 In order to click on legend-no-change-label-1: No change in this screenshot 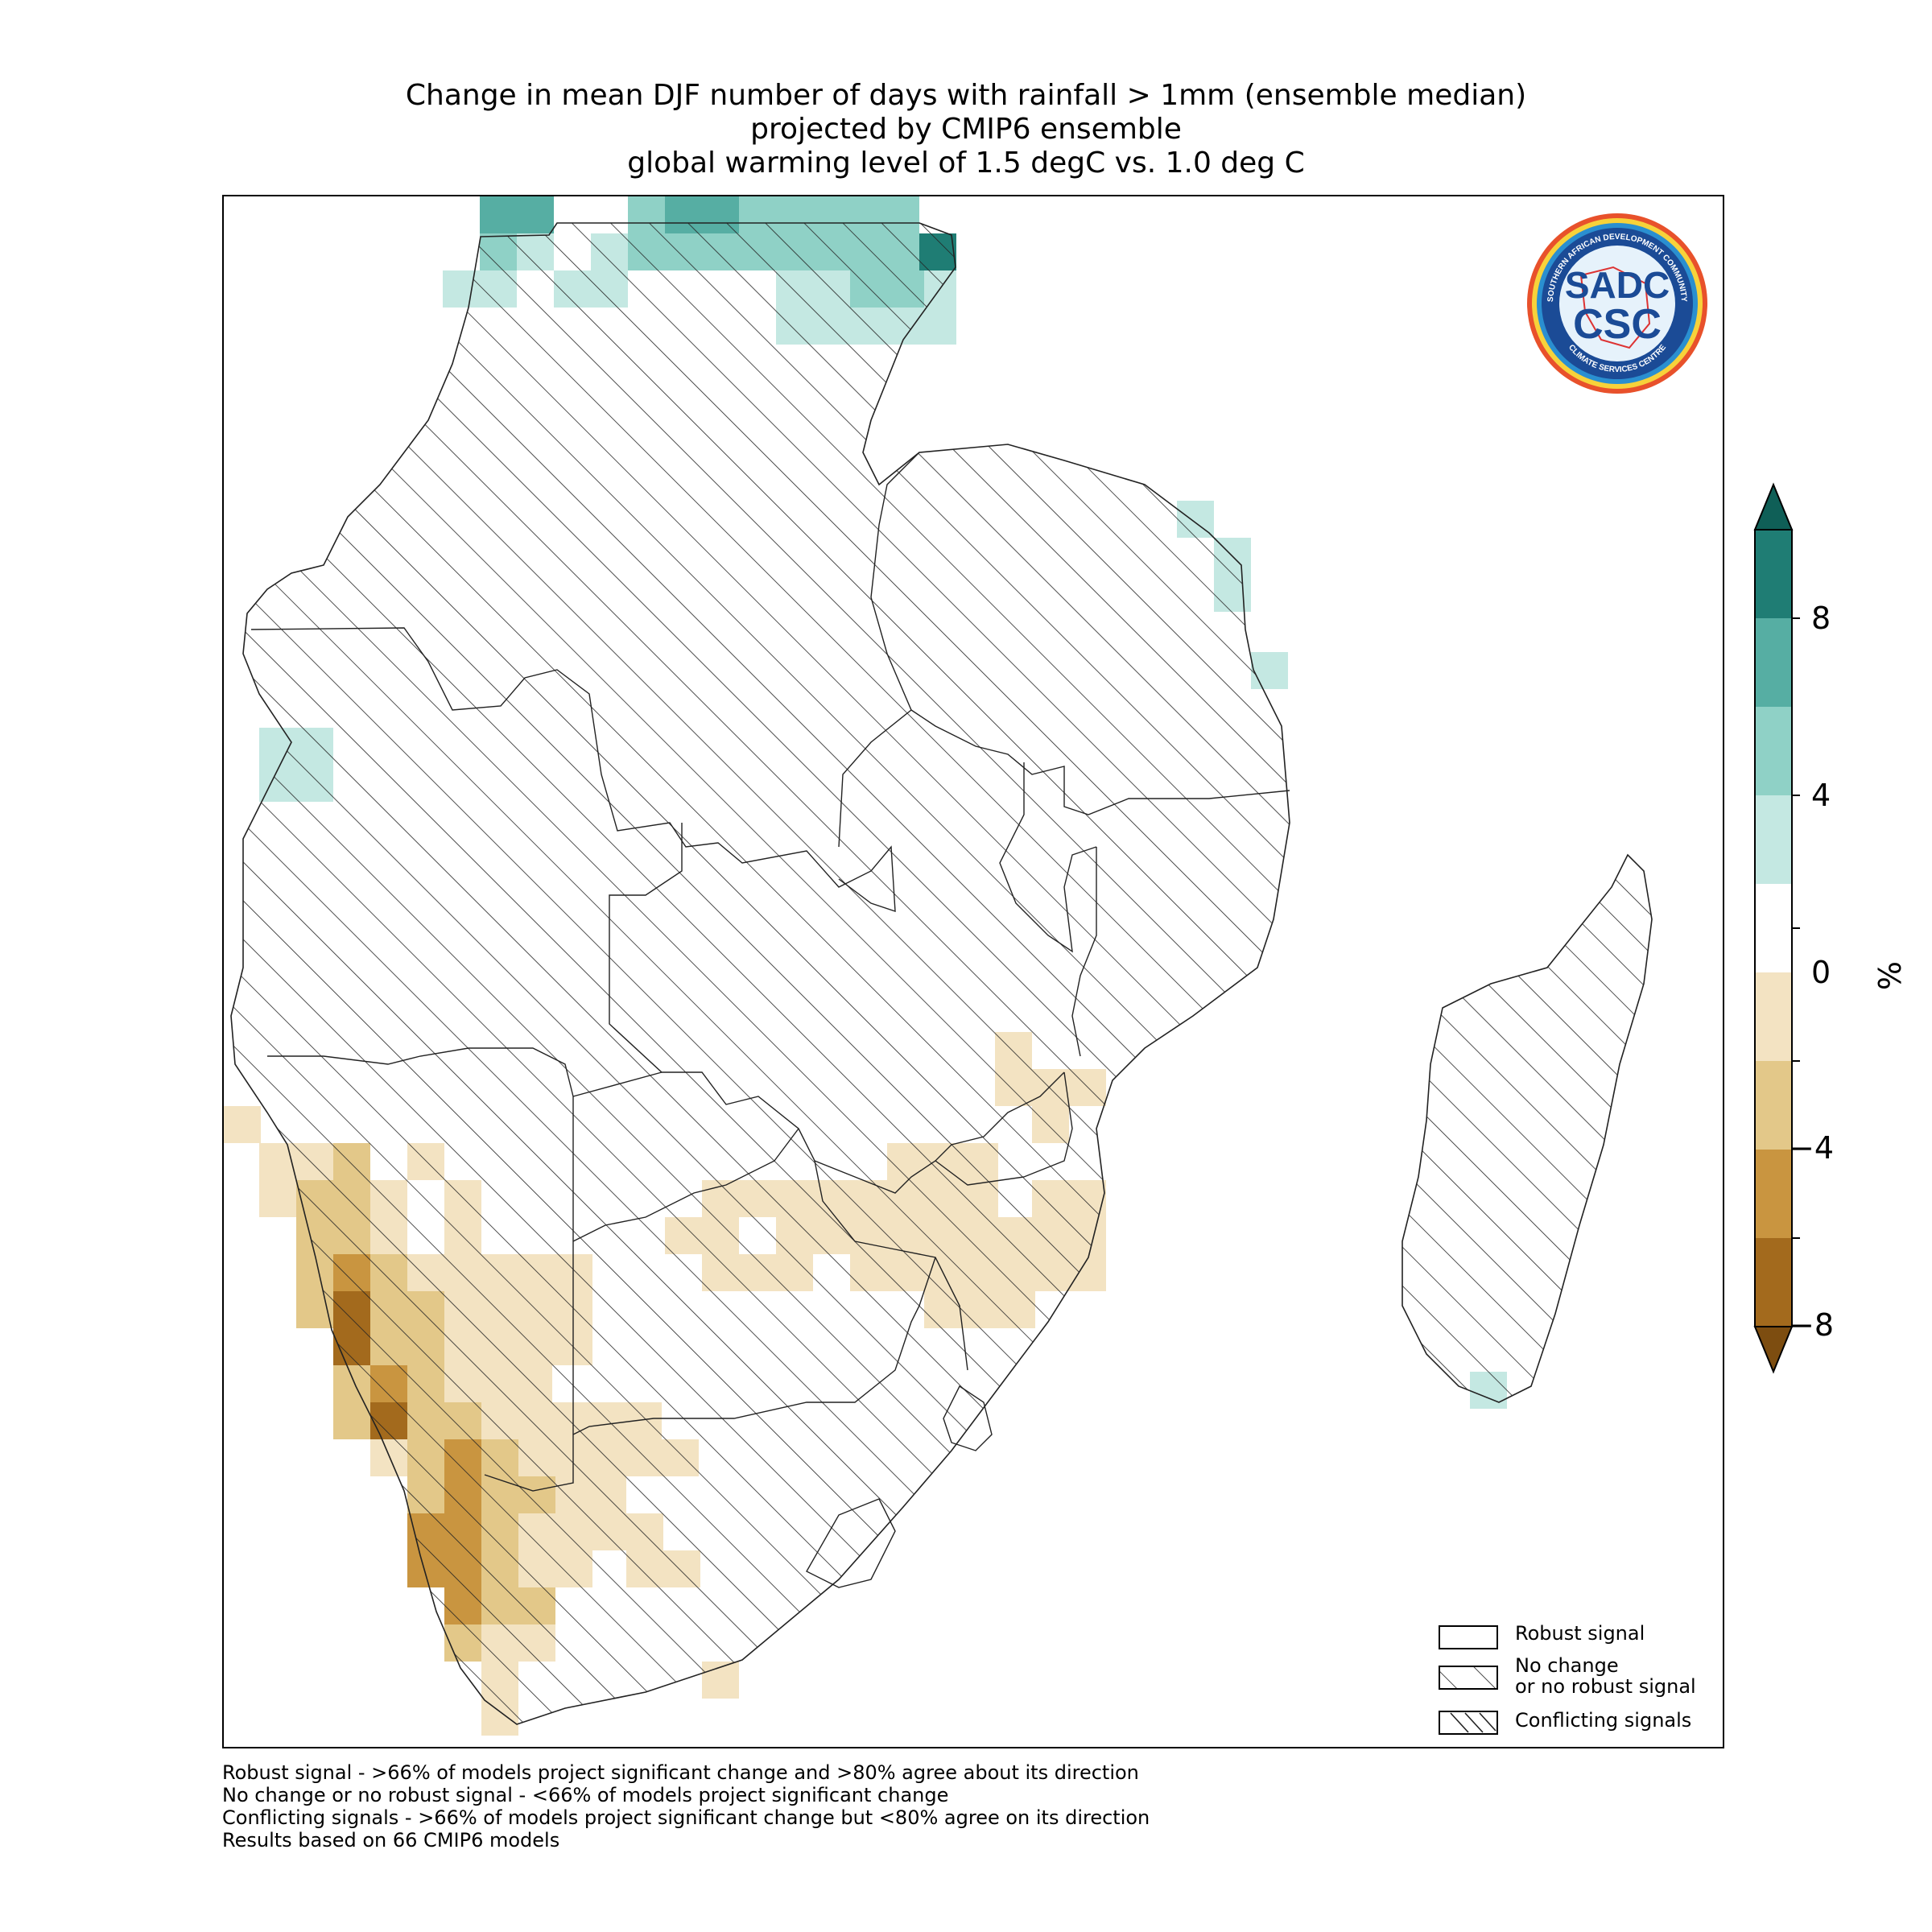, I will do `click(1567, 1665)`.